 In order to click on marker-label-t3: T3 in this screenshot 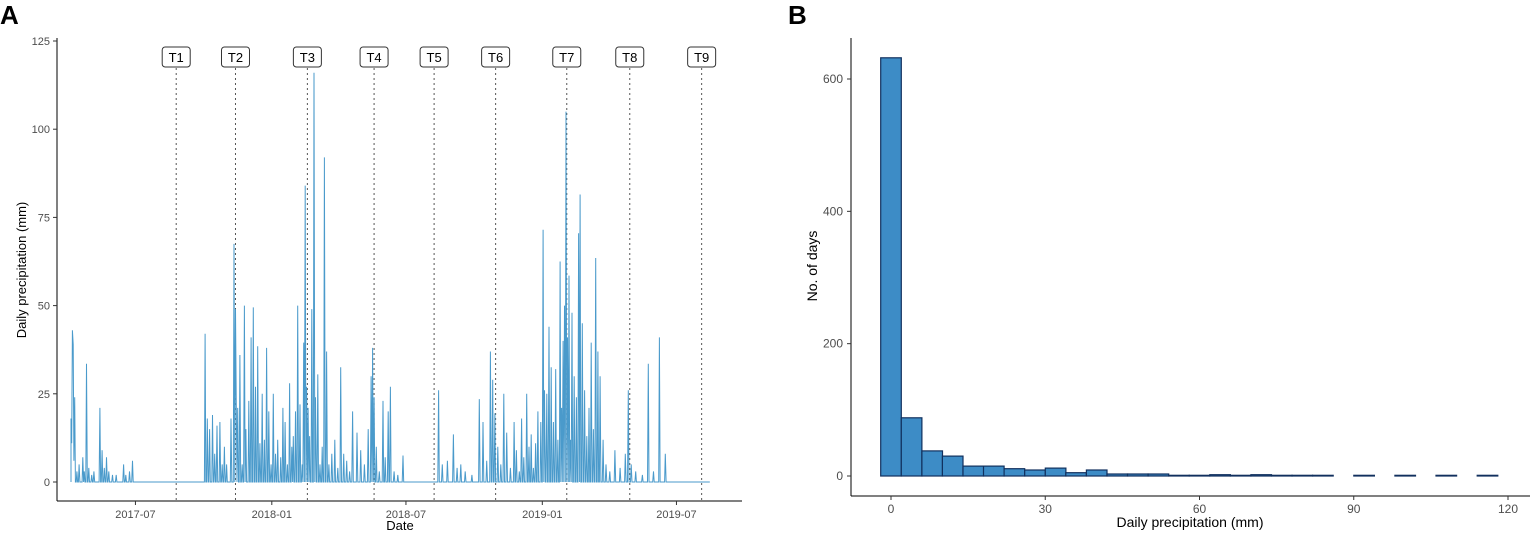, I will do `click(307, 57)`.